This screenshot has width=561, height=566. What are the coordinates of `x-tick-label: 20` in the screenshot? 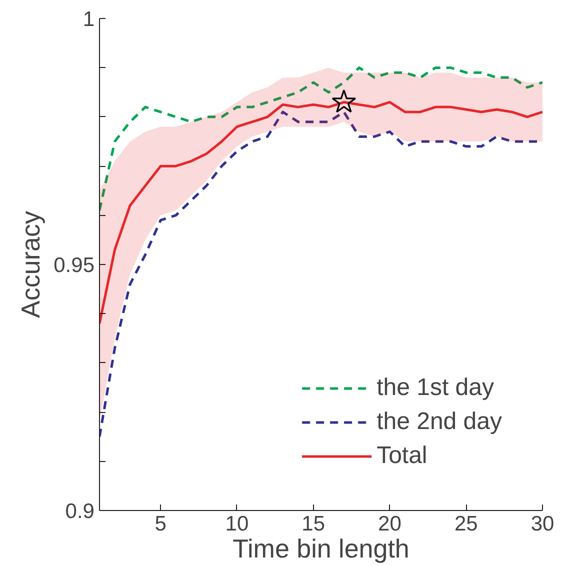 It's located at (390, 524).